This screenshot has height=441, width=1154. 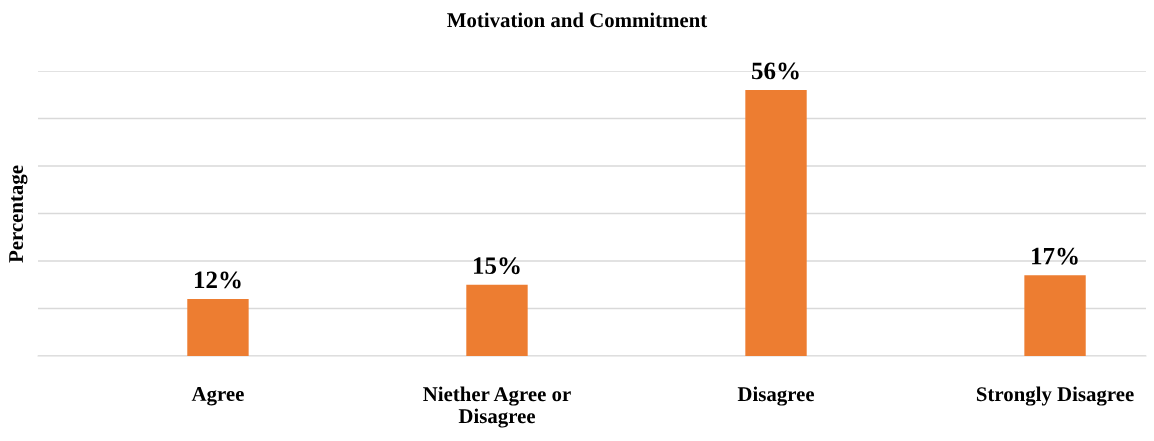 What do you see at coordinates (497, 266) in the screenshot?
I see `data-label: 15%` at bounding box center [497, 266].